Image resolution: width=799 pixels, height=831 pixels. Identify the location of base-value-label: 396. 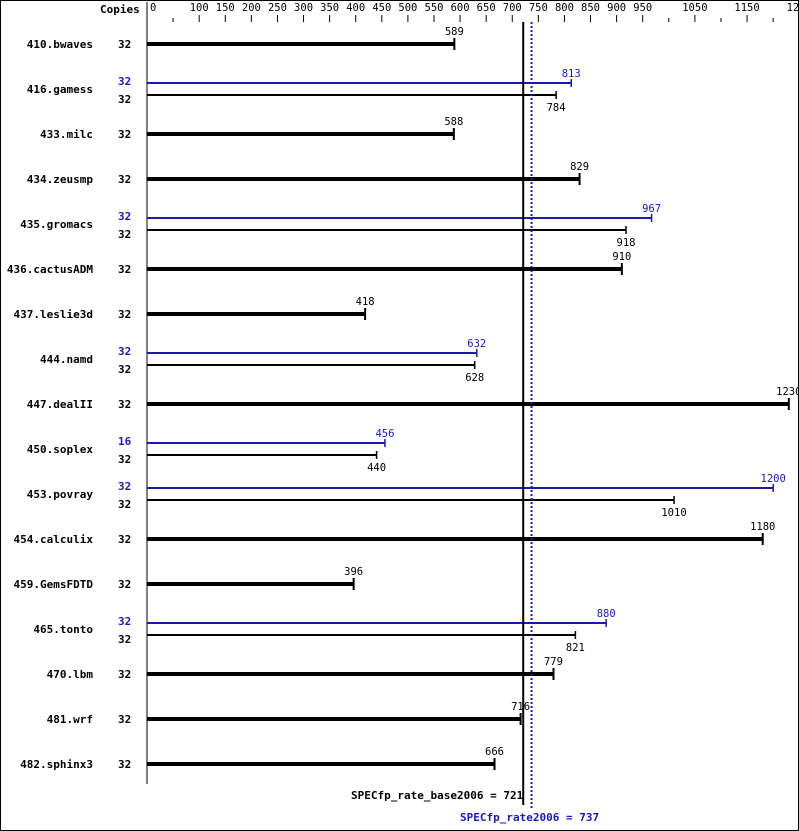
(353, 572).